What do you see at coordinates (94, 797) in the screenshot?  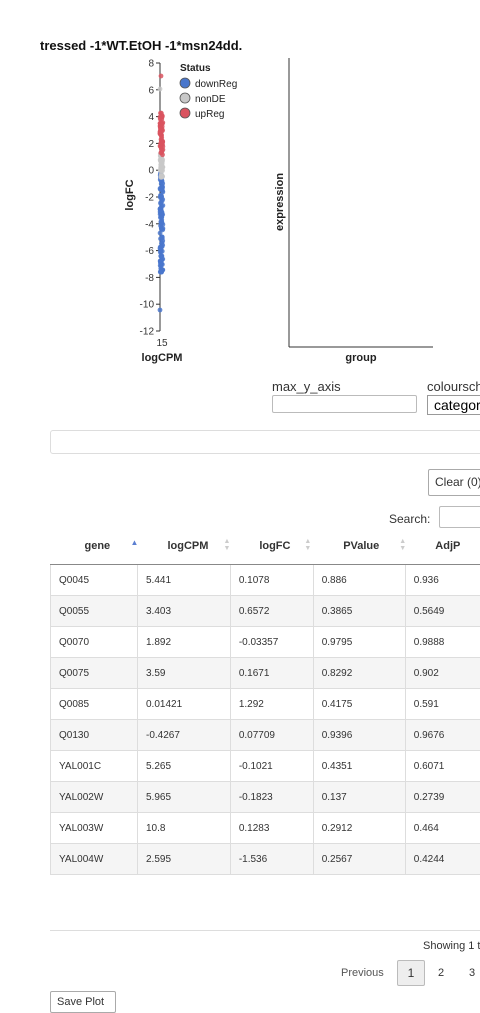 I see `table-cell: YAL002W` at bounding box center [94, 797].